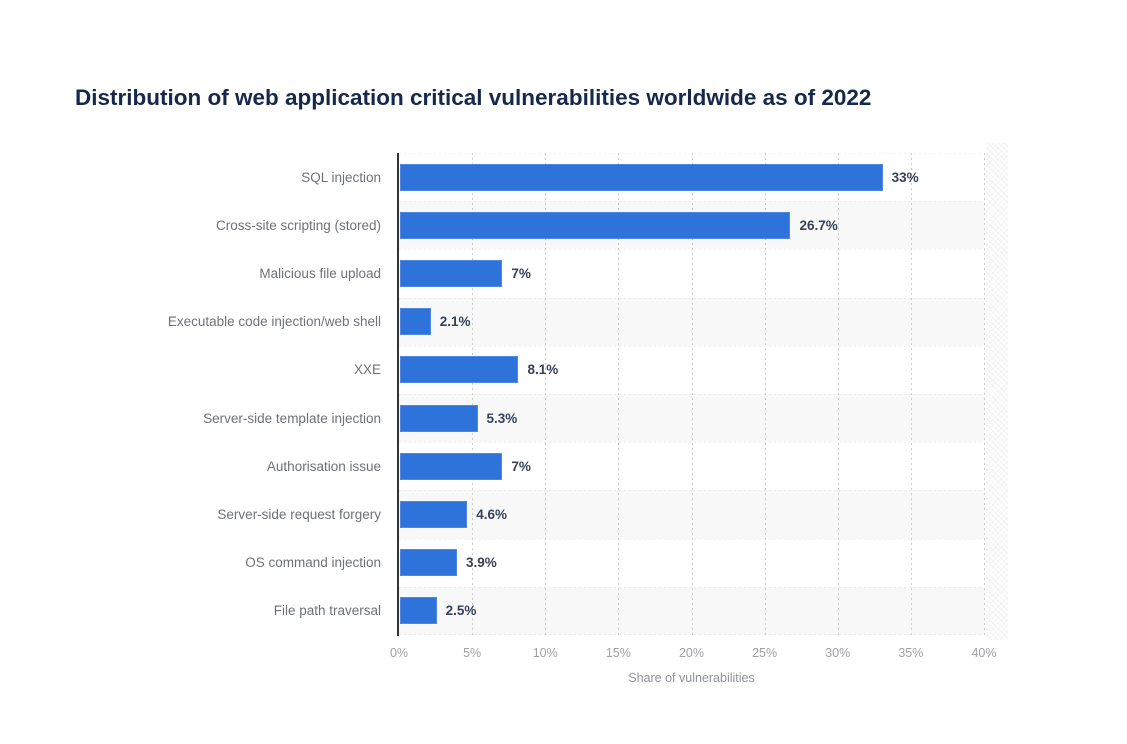 This screenshot has height=744, width=1127. What do you see at coordinates (451, 466) in the screenshot?
I see `bar-authorisation-issue` at bounding box center [451, 466].